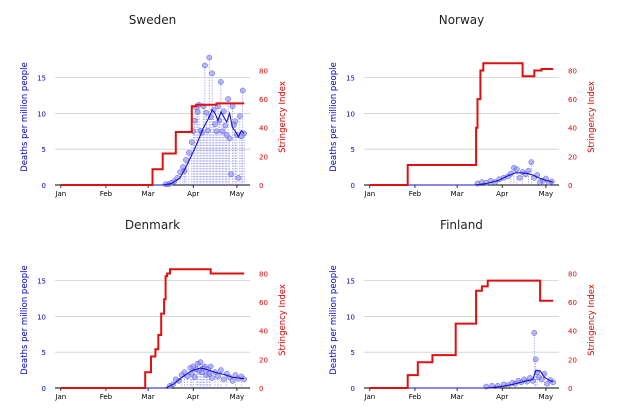 This screenshot has height=418, width=618. Describe the element at coordinates (462, 20) in the screenshot. I see `chart-title: Norway` at that location.